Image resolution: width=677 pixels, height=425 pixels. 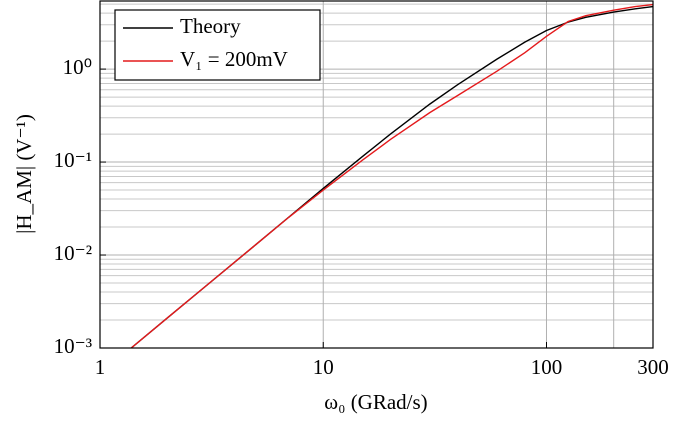 I want to click on legend-label: V₁ = 200mV, so click(x=234, y=59).